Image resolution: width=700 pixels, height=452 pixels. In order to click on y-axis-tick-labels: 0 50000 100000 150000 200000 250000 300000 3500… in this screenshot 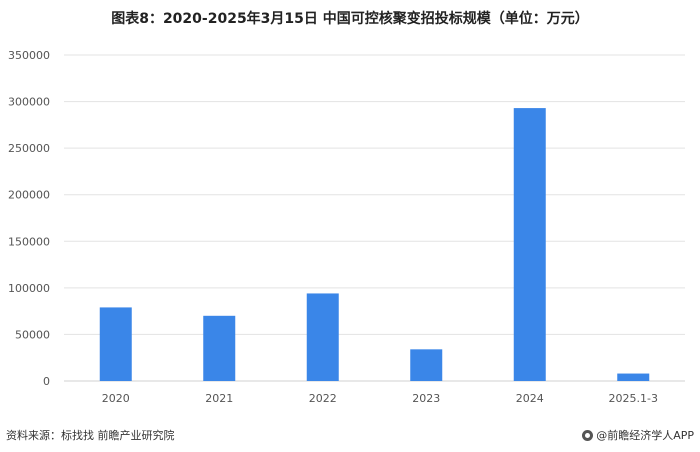, I will do `click(29, 218)`.